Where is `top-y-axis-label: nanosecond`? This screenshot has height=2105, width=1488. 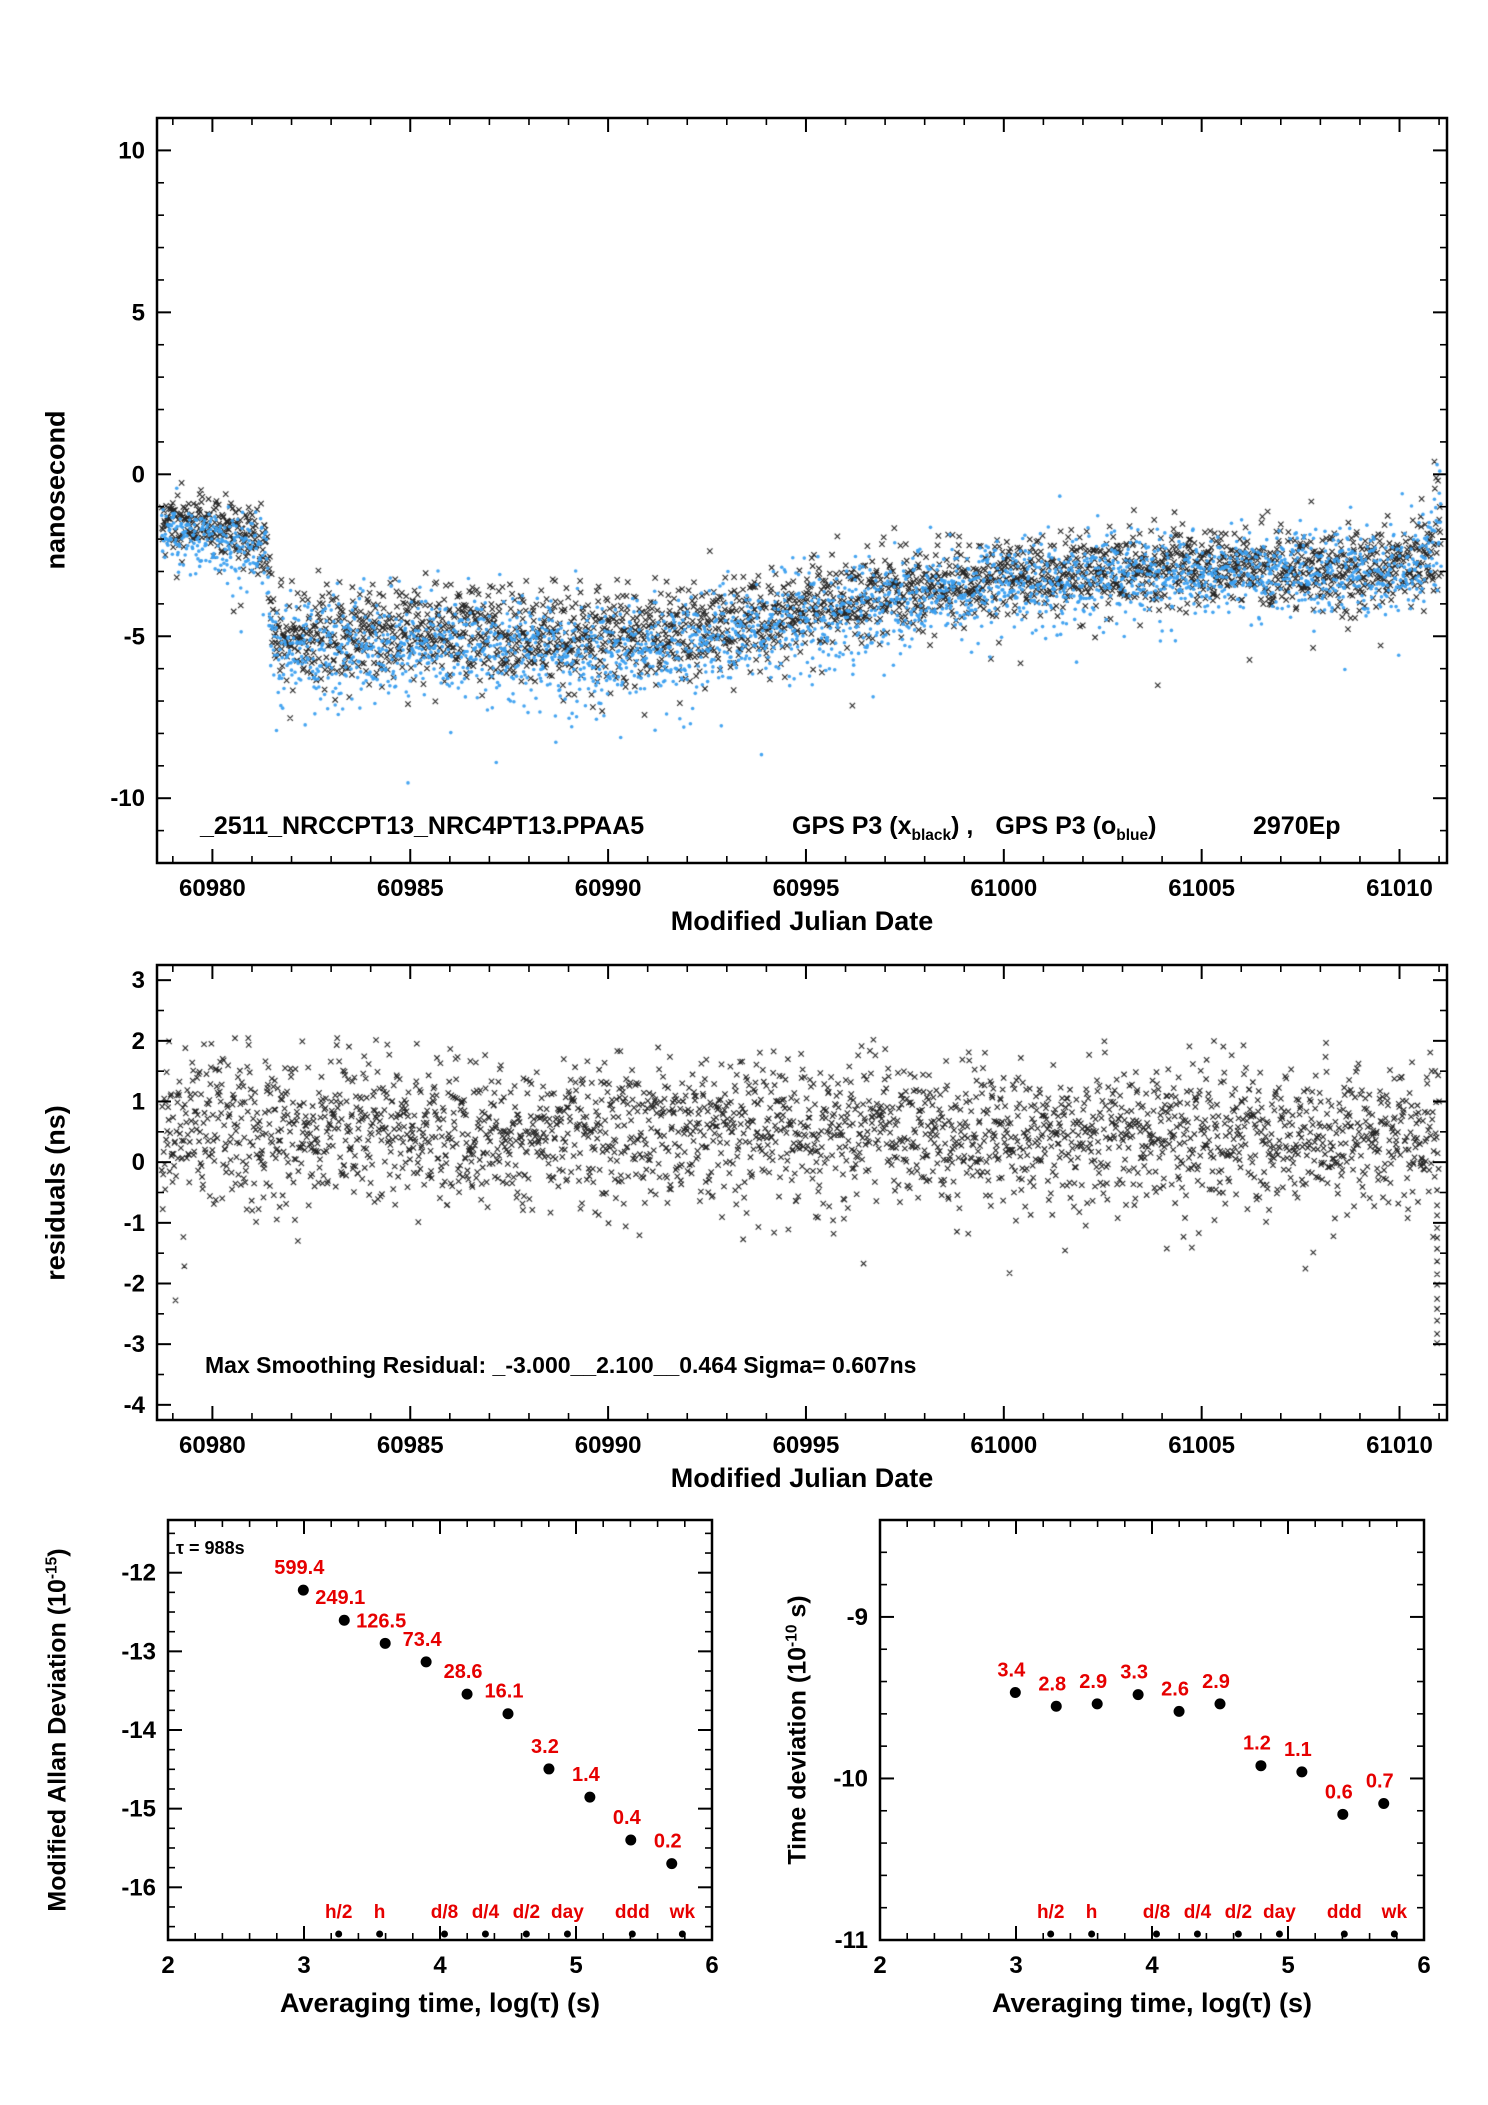 top-y-axis-label: nanosecond is located at coordinates (55, 490).